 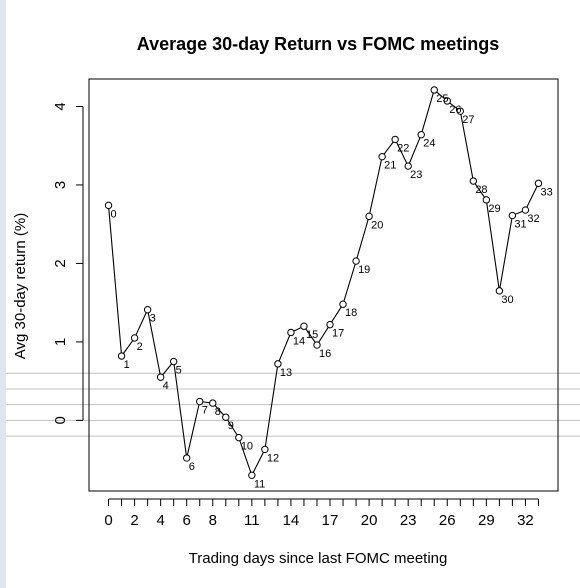 What do you see at coordinates (179, 371) in the screenshot?
I see `point-label: 5` at bounding box center [179, 371].